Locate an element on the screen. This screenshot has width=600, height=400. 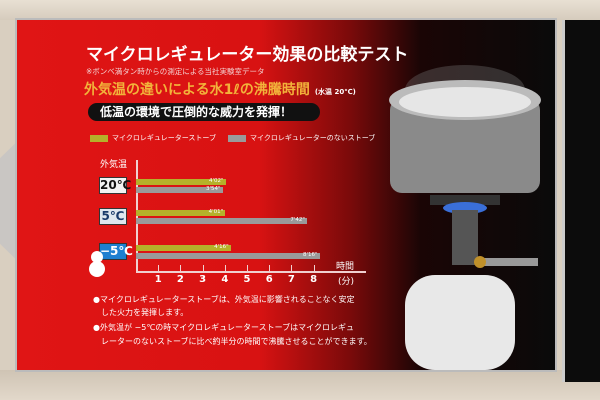
y-axis is located at coordinates (137, 216).